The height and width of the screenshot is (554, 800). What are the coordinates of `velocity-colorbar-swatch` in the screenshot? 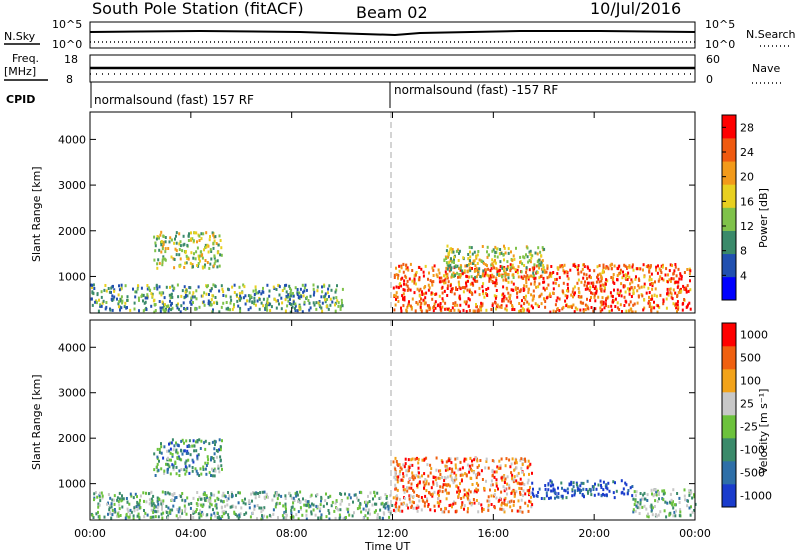 It's located at (729, 335).